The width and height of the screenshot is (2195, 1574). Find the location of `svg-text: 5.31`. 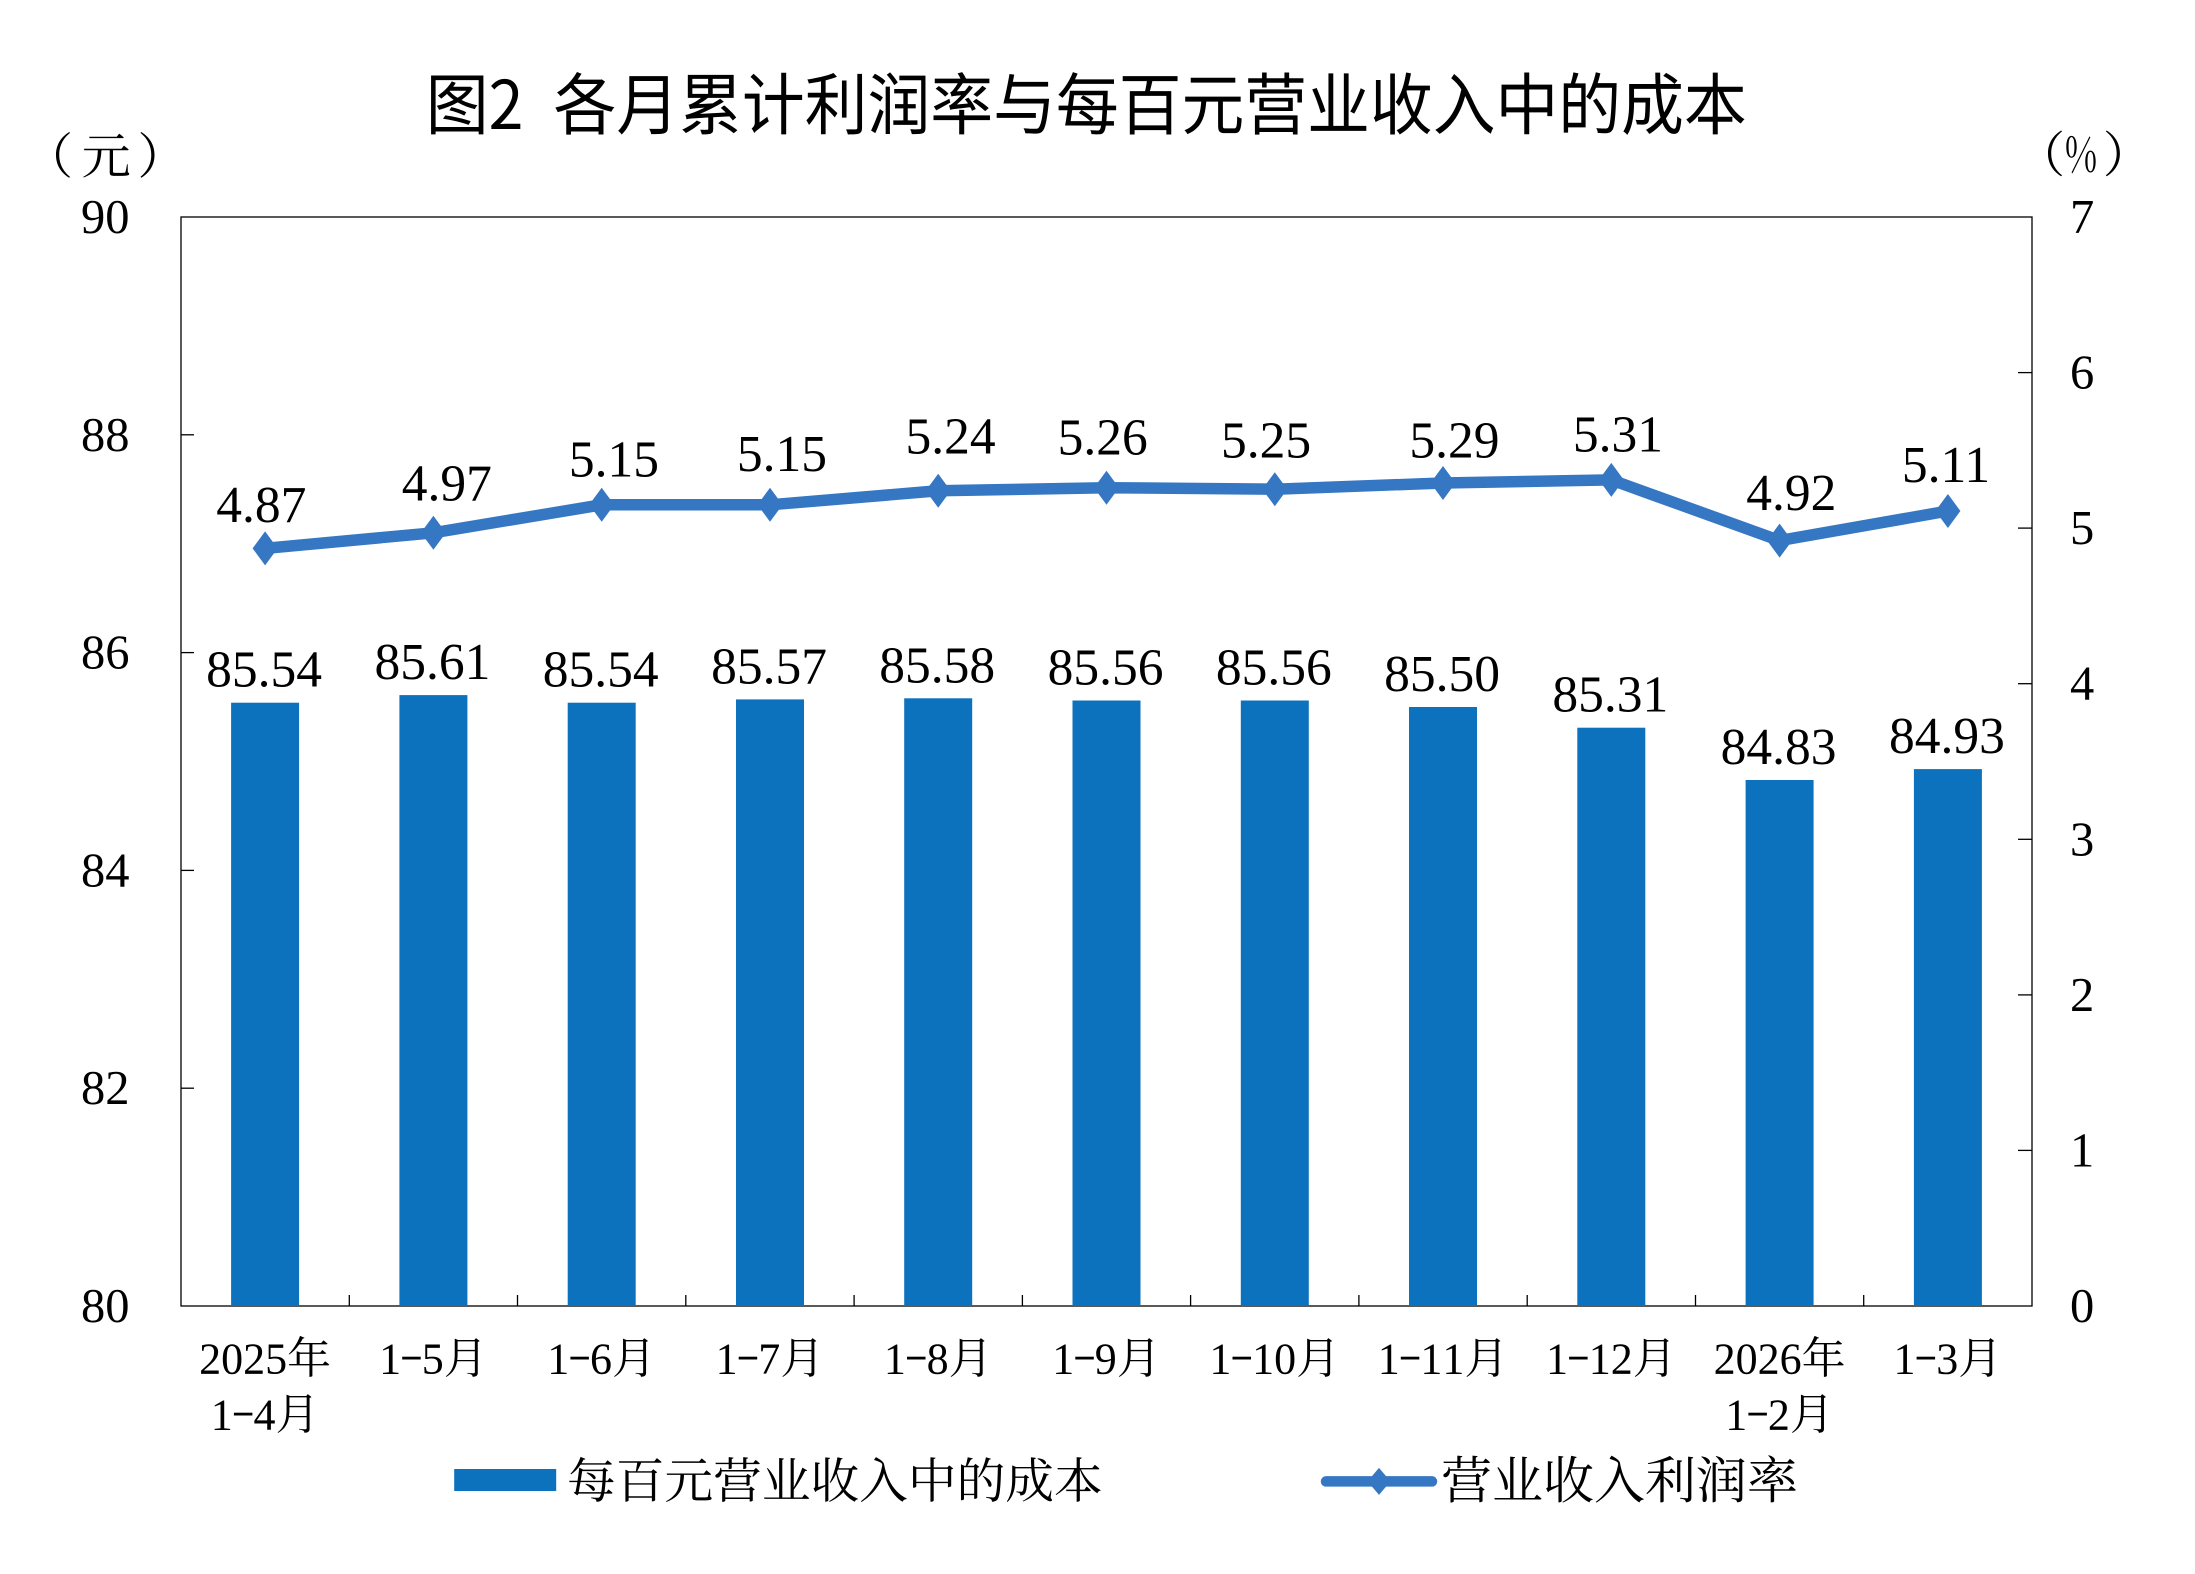

svg-text: 5.31 is located at coordinates (1618, 435).